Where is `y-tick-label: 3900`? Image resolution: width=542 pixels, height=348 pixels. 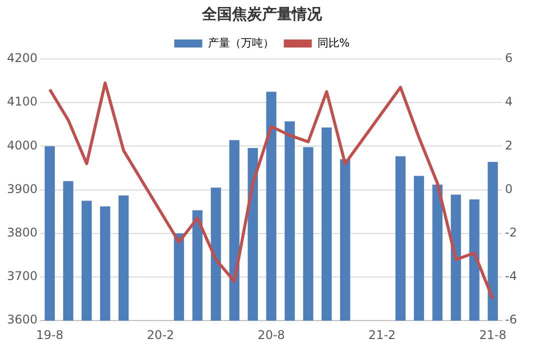 y-tick-label: 3900 is located at coordinates (22, 189).